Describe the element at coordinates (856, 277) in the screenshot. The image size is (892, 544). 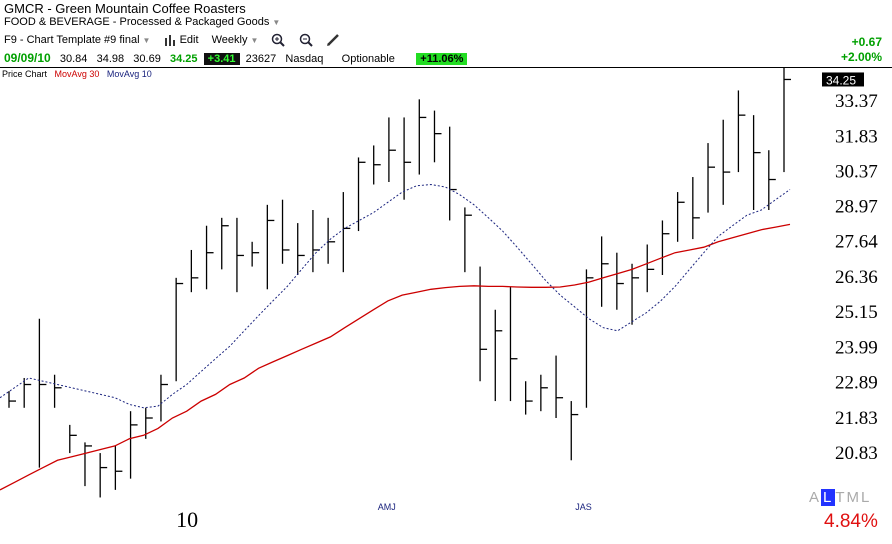
I see `y-tick-label: 26.36` at that location.